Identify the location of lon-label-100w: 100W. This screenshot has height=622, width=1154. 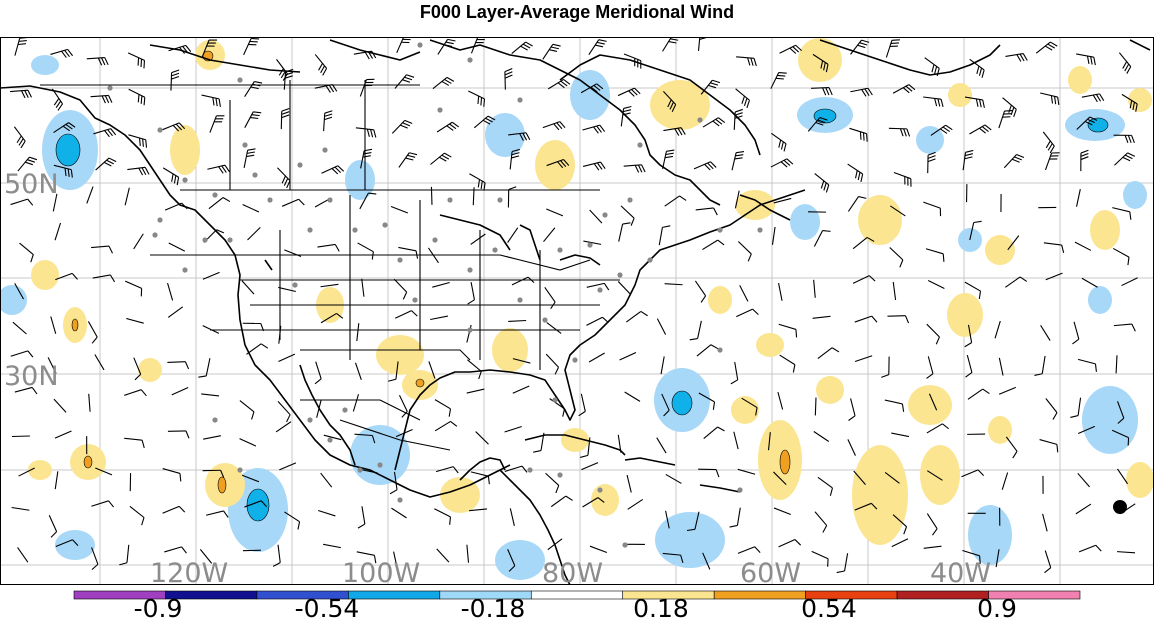
(381, 573).